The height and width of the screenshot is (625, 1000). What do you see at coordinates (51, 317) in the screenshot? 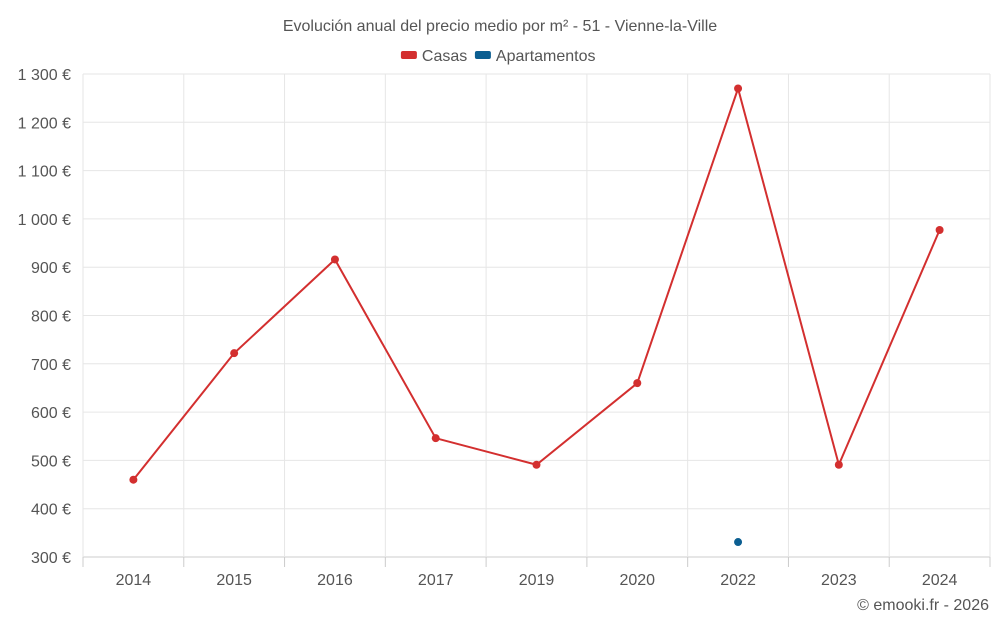
I see `y-tick-label: 800 €` at bounding box center [51, 317].